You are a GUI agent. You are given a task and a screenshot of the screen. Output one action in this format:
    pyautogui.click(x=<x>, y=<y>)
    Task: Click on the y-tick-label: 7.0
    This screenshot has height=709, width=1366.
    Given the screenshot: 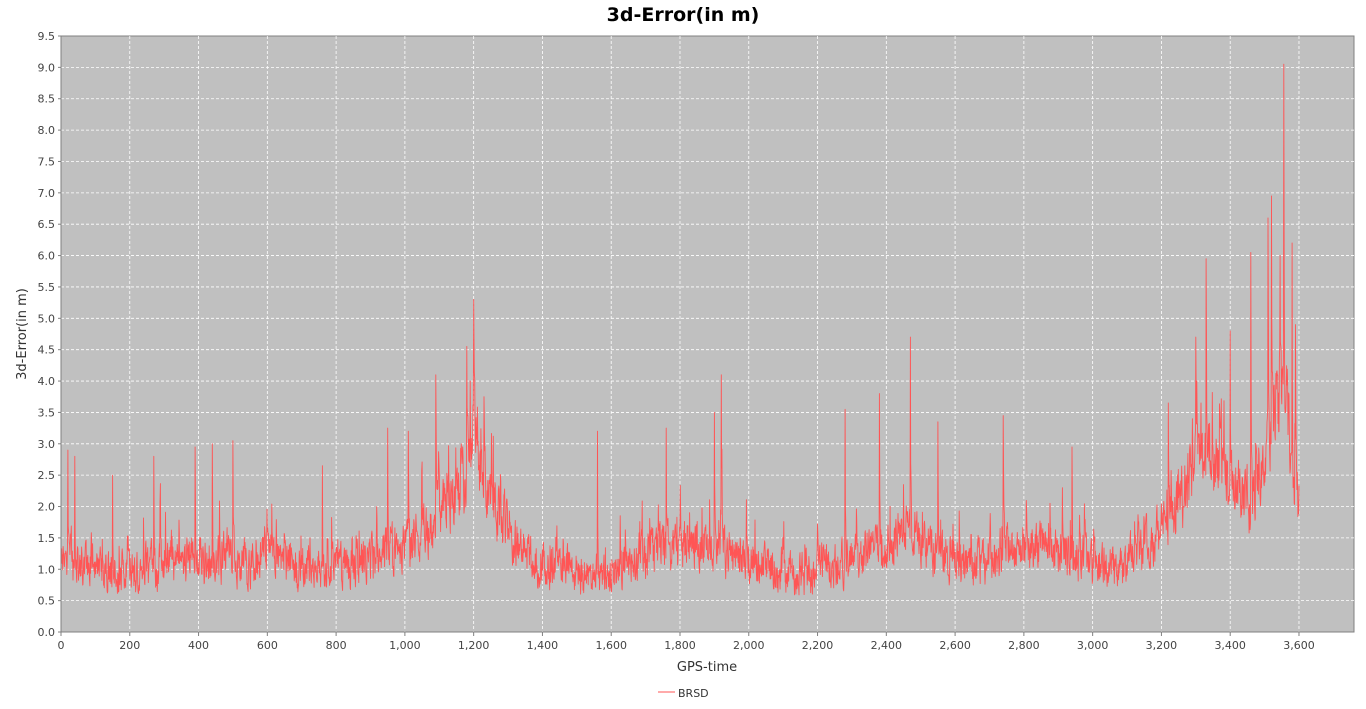 What is the action you would take?
    pyautogui.click(x=47, y=193)
    